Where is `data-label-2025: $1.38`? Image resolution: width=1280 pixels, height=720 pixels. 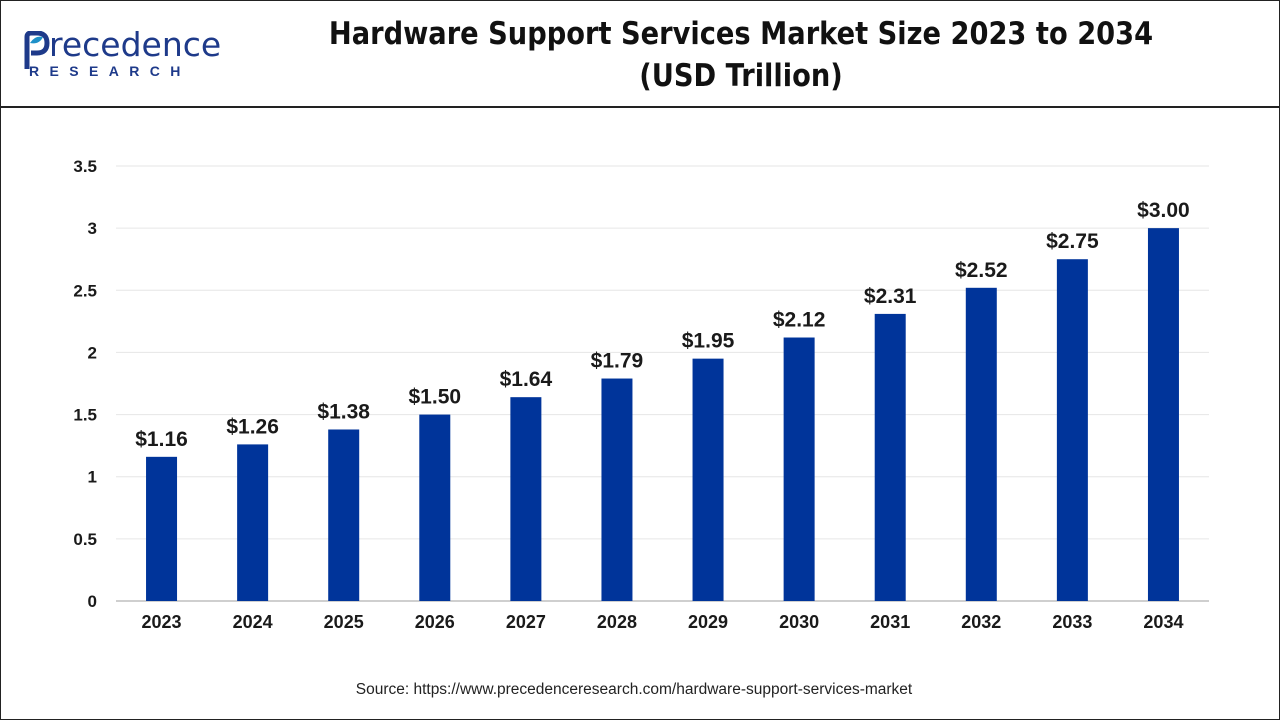
data-label-2025: $1.38 is located at coordinates (343, 411).